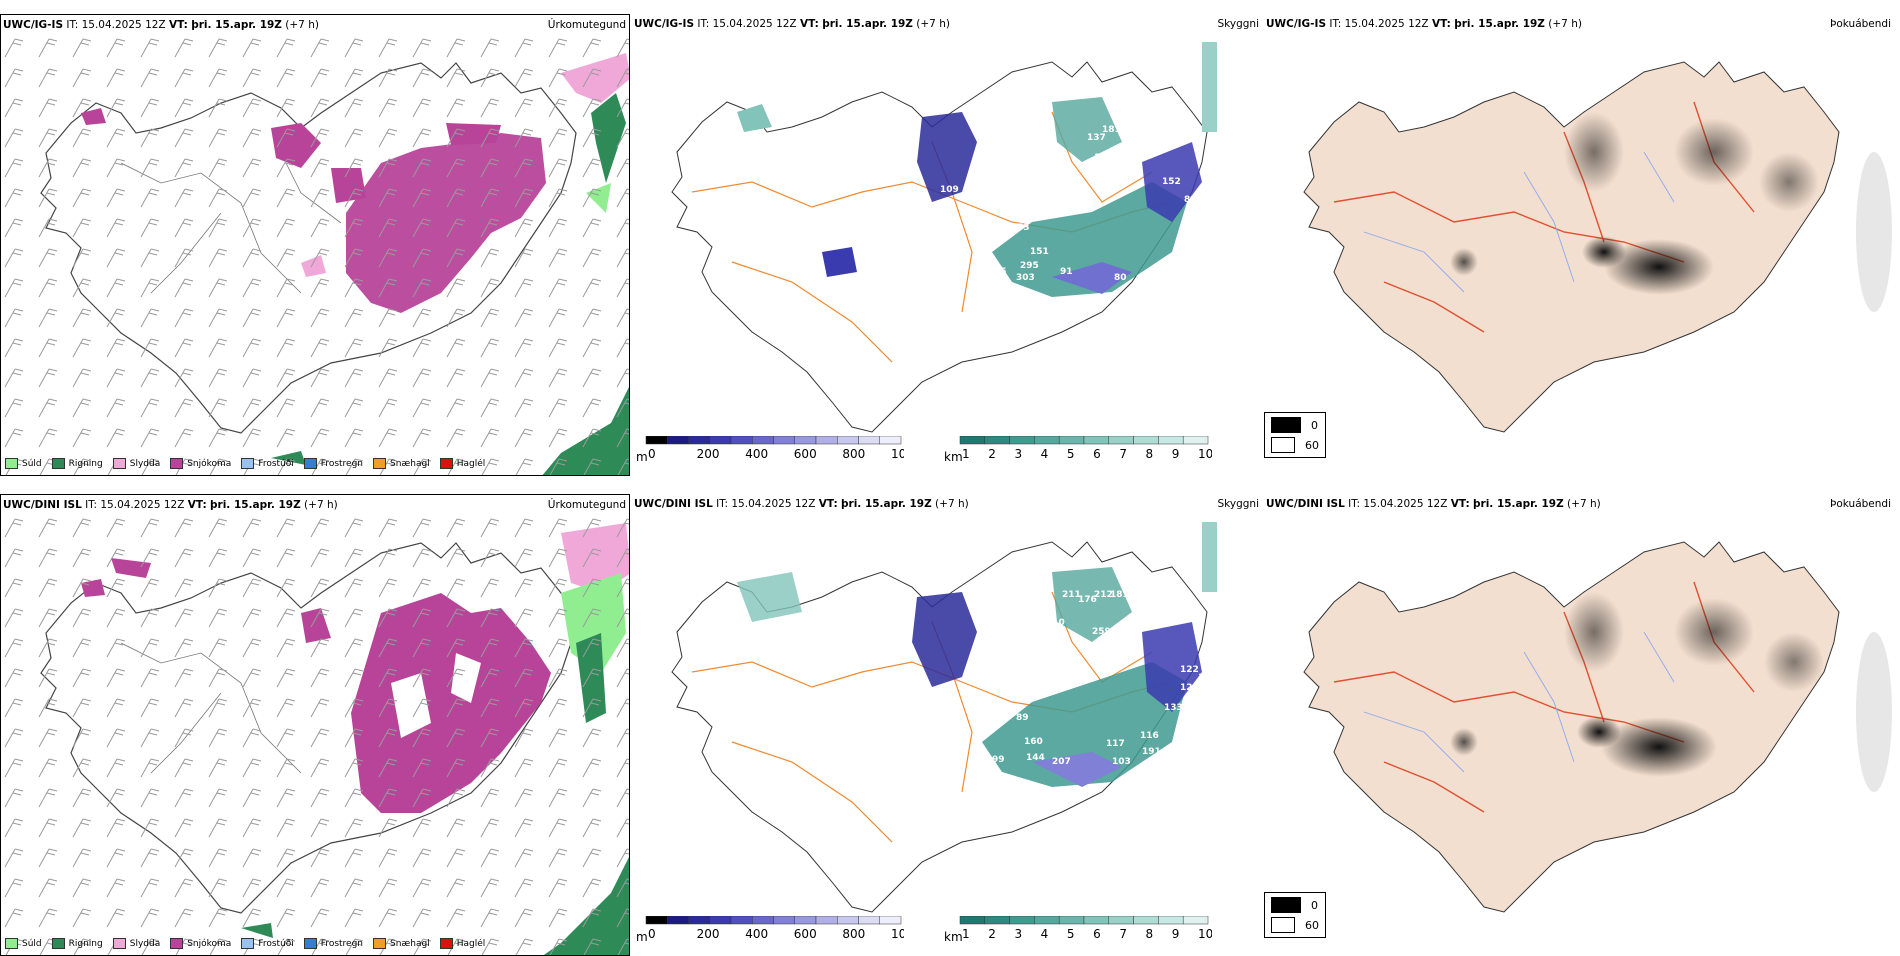 The image size is (1900, 956). What do you see at coordinates (1025, 278) in the screenshot?
I see `svg-text: 303` at bounding box center [1025, 278].